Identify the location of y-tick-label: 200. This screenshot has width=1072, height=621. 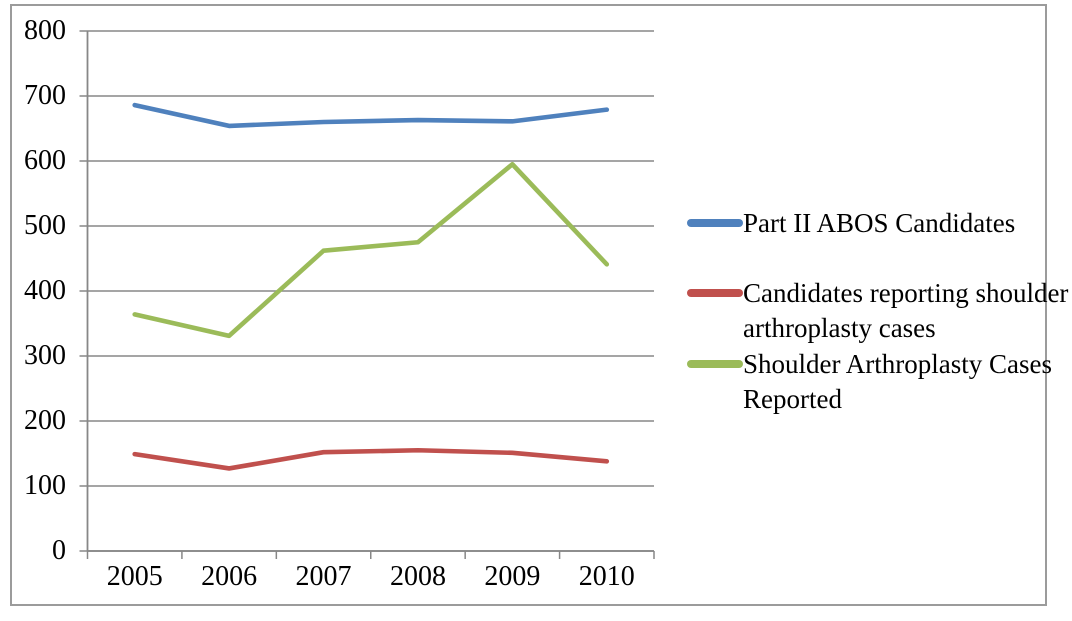
(45, 420).